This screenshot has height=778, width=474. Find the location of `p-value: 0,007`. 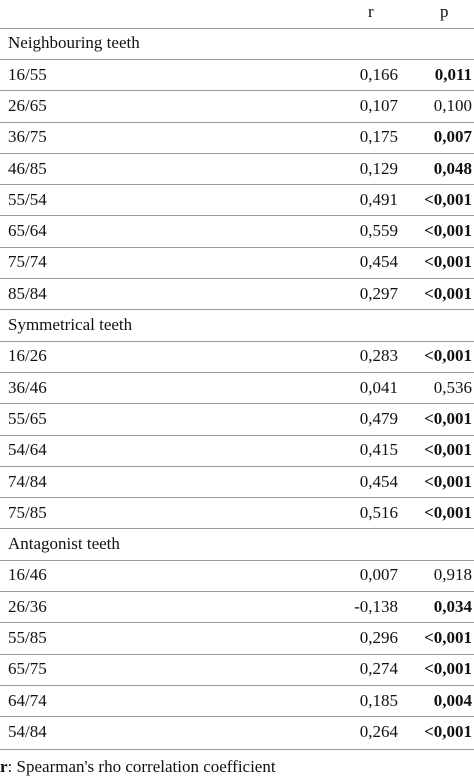

p-value: 0,007 is located at coordinates (452, 137).